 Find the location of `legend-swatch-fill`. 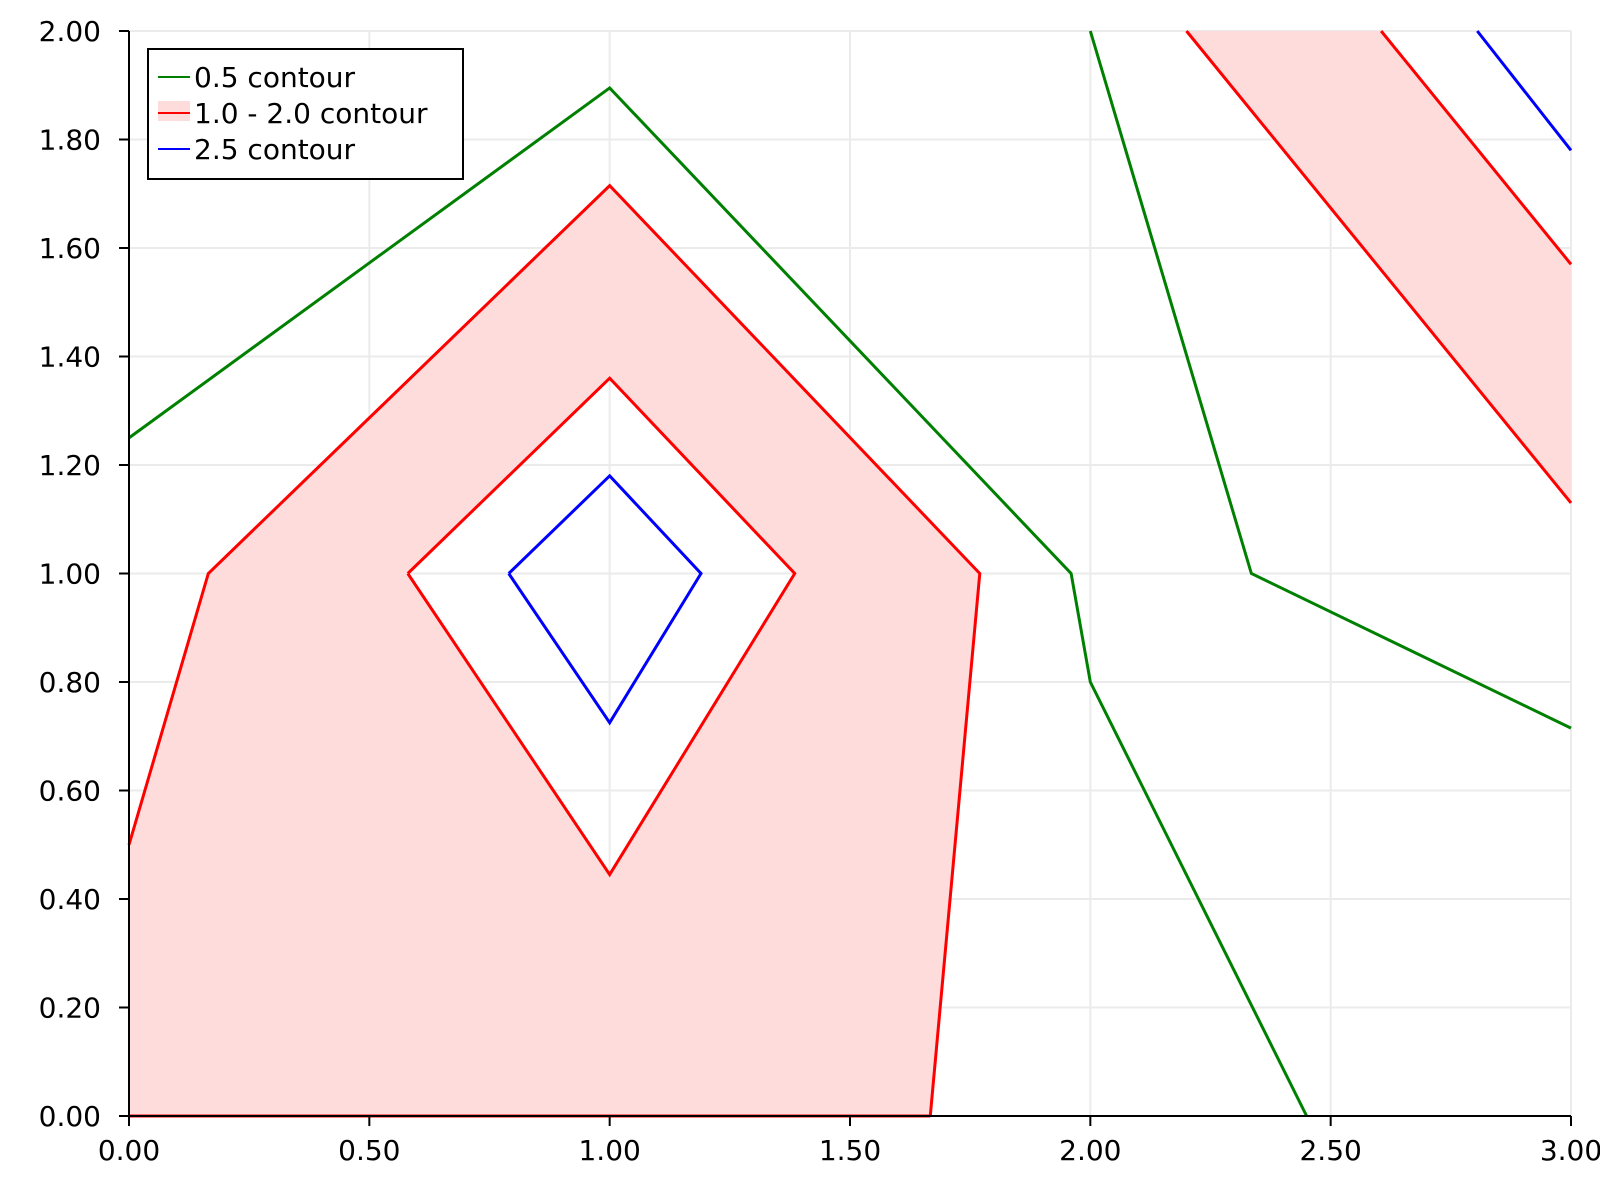

legend-swatch-fill is located at coordinates (174, 111).